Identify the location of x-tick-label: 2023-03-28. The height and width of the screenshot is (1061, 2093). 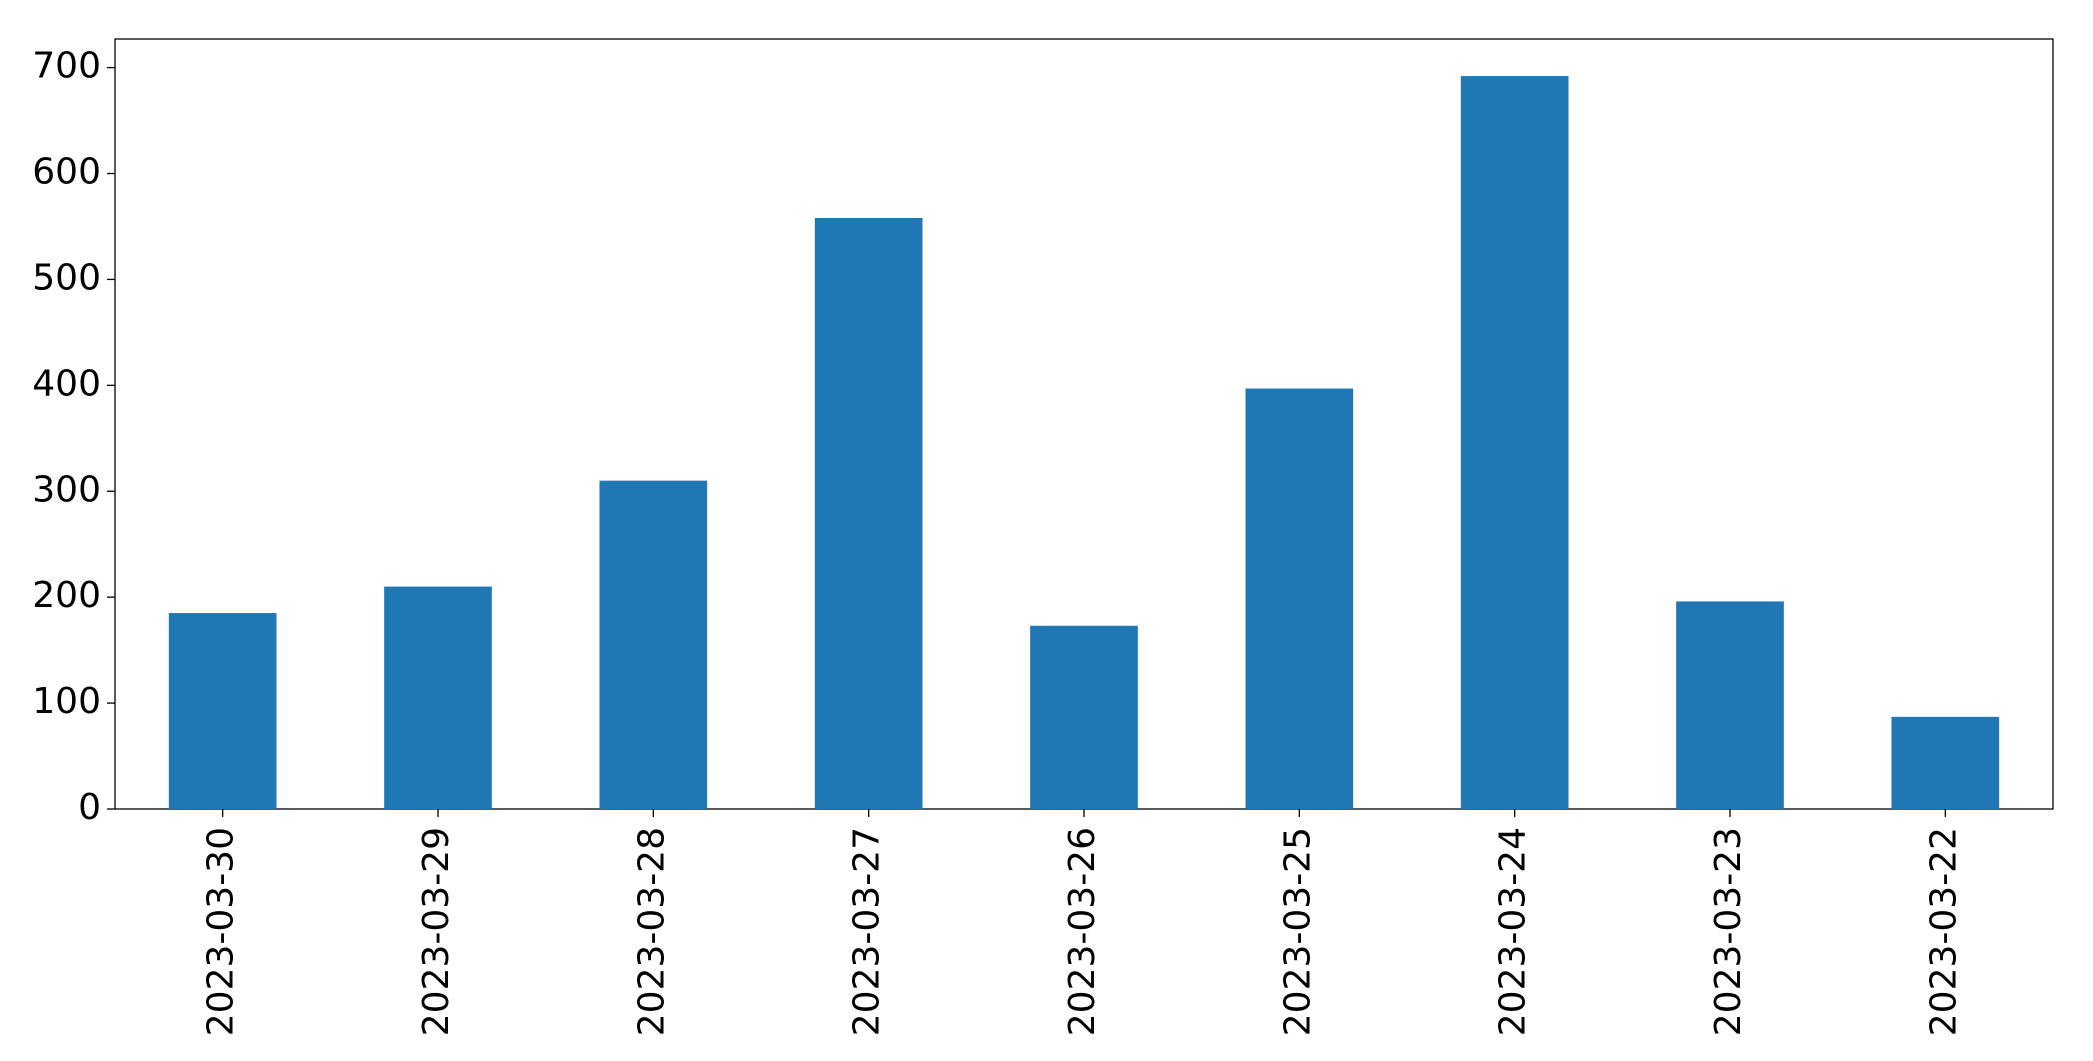
(651, 931).